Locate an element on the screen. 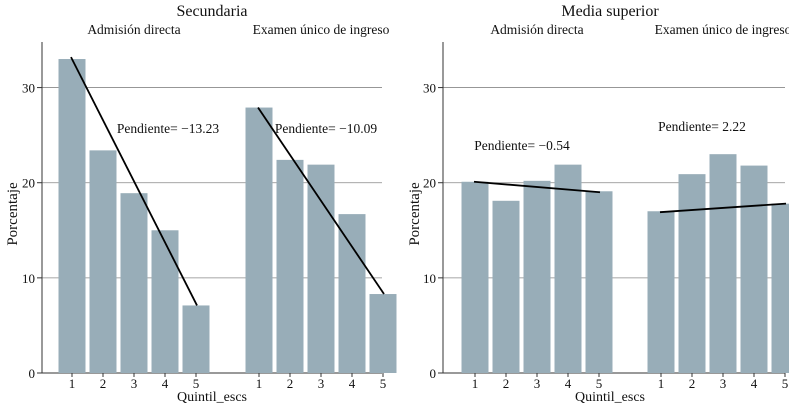 The height and width of the screenshot is (407, 789). chart-title: Media superior is located at coordinates (610, 11).